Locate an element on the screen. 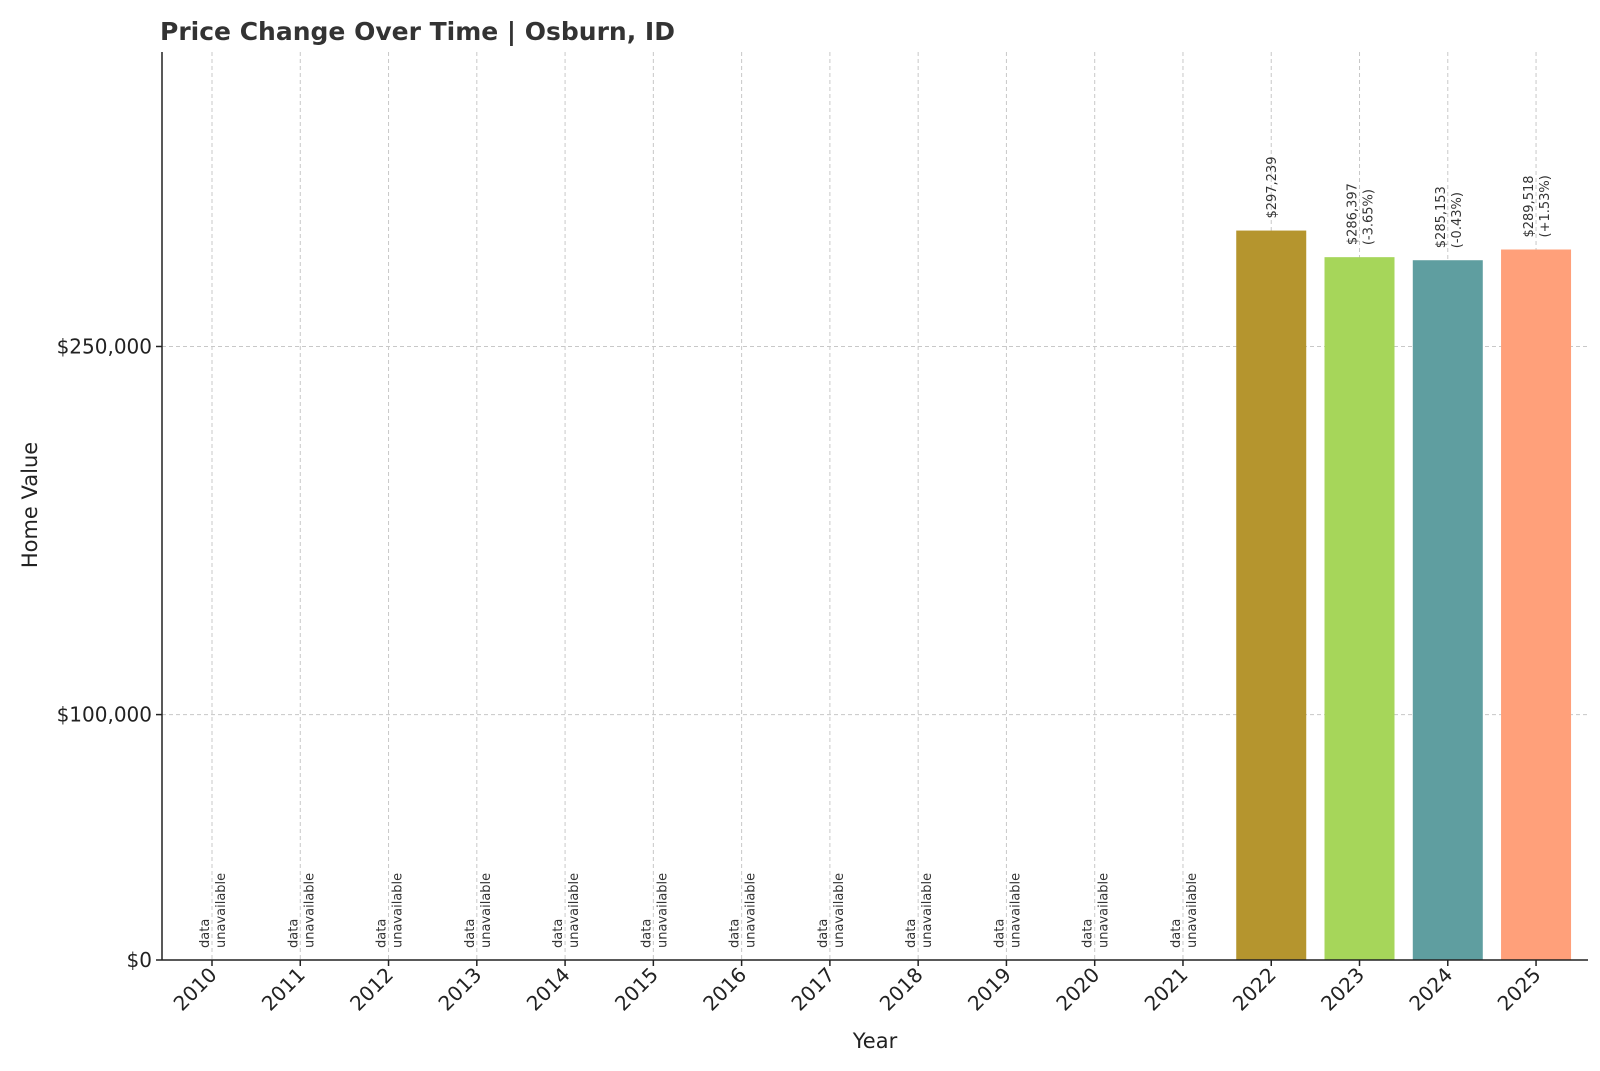  x-tick-label: 2013 is located at coordinates (459, 989).